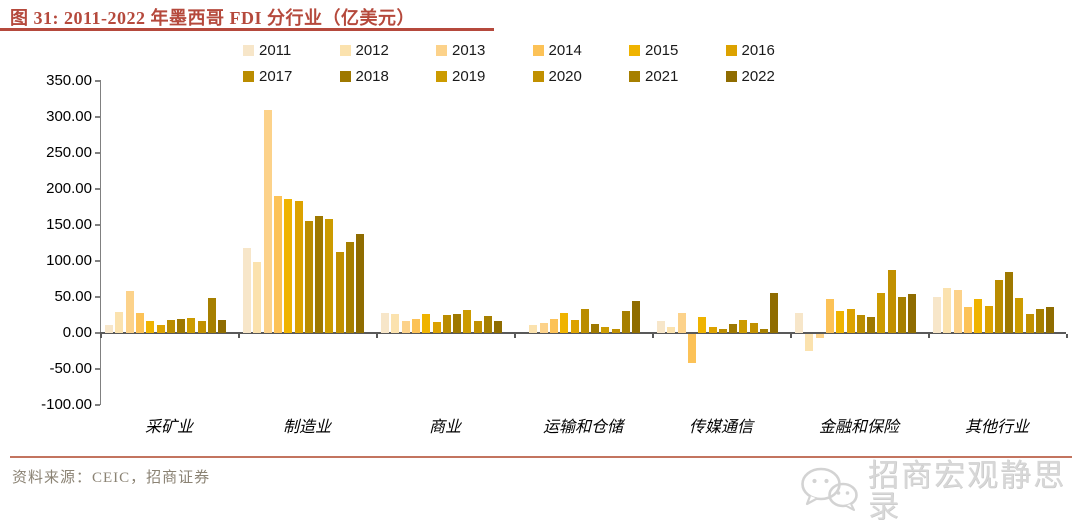 This screenshot has height=532, width=1080. I want to click on y-axis-label: 150.00, so click(69, 224).